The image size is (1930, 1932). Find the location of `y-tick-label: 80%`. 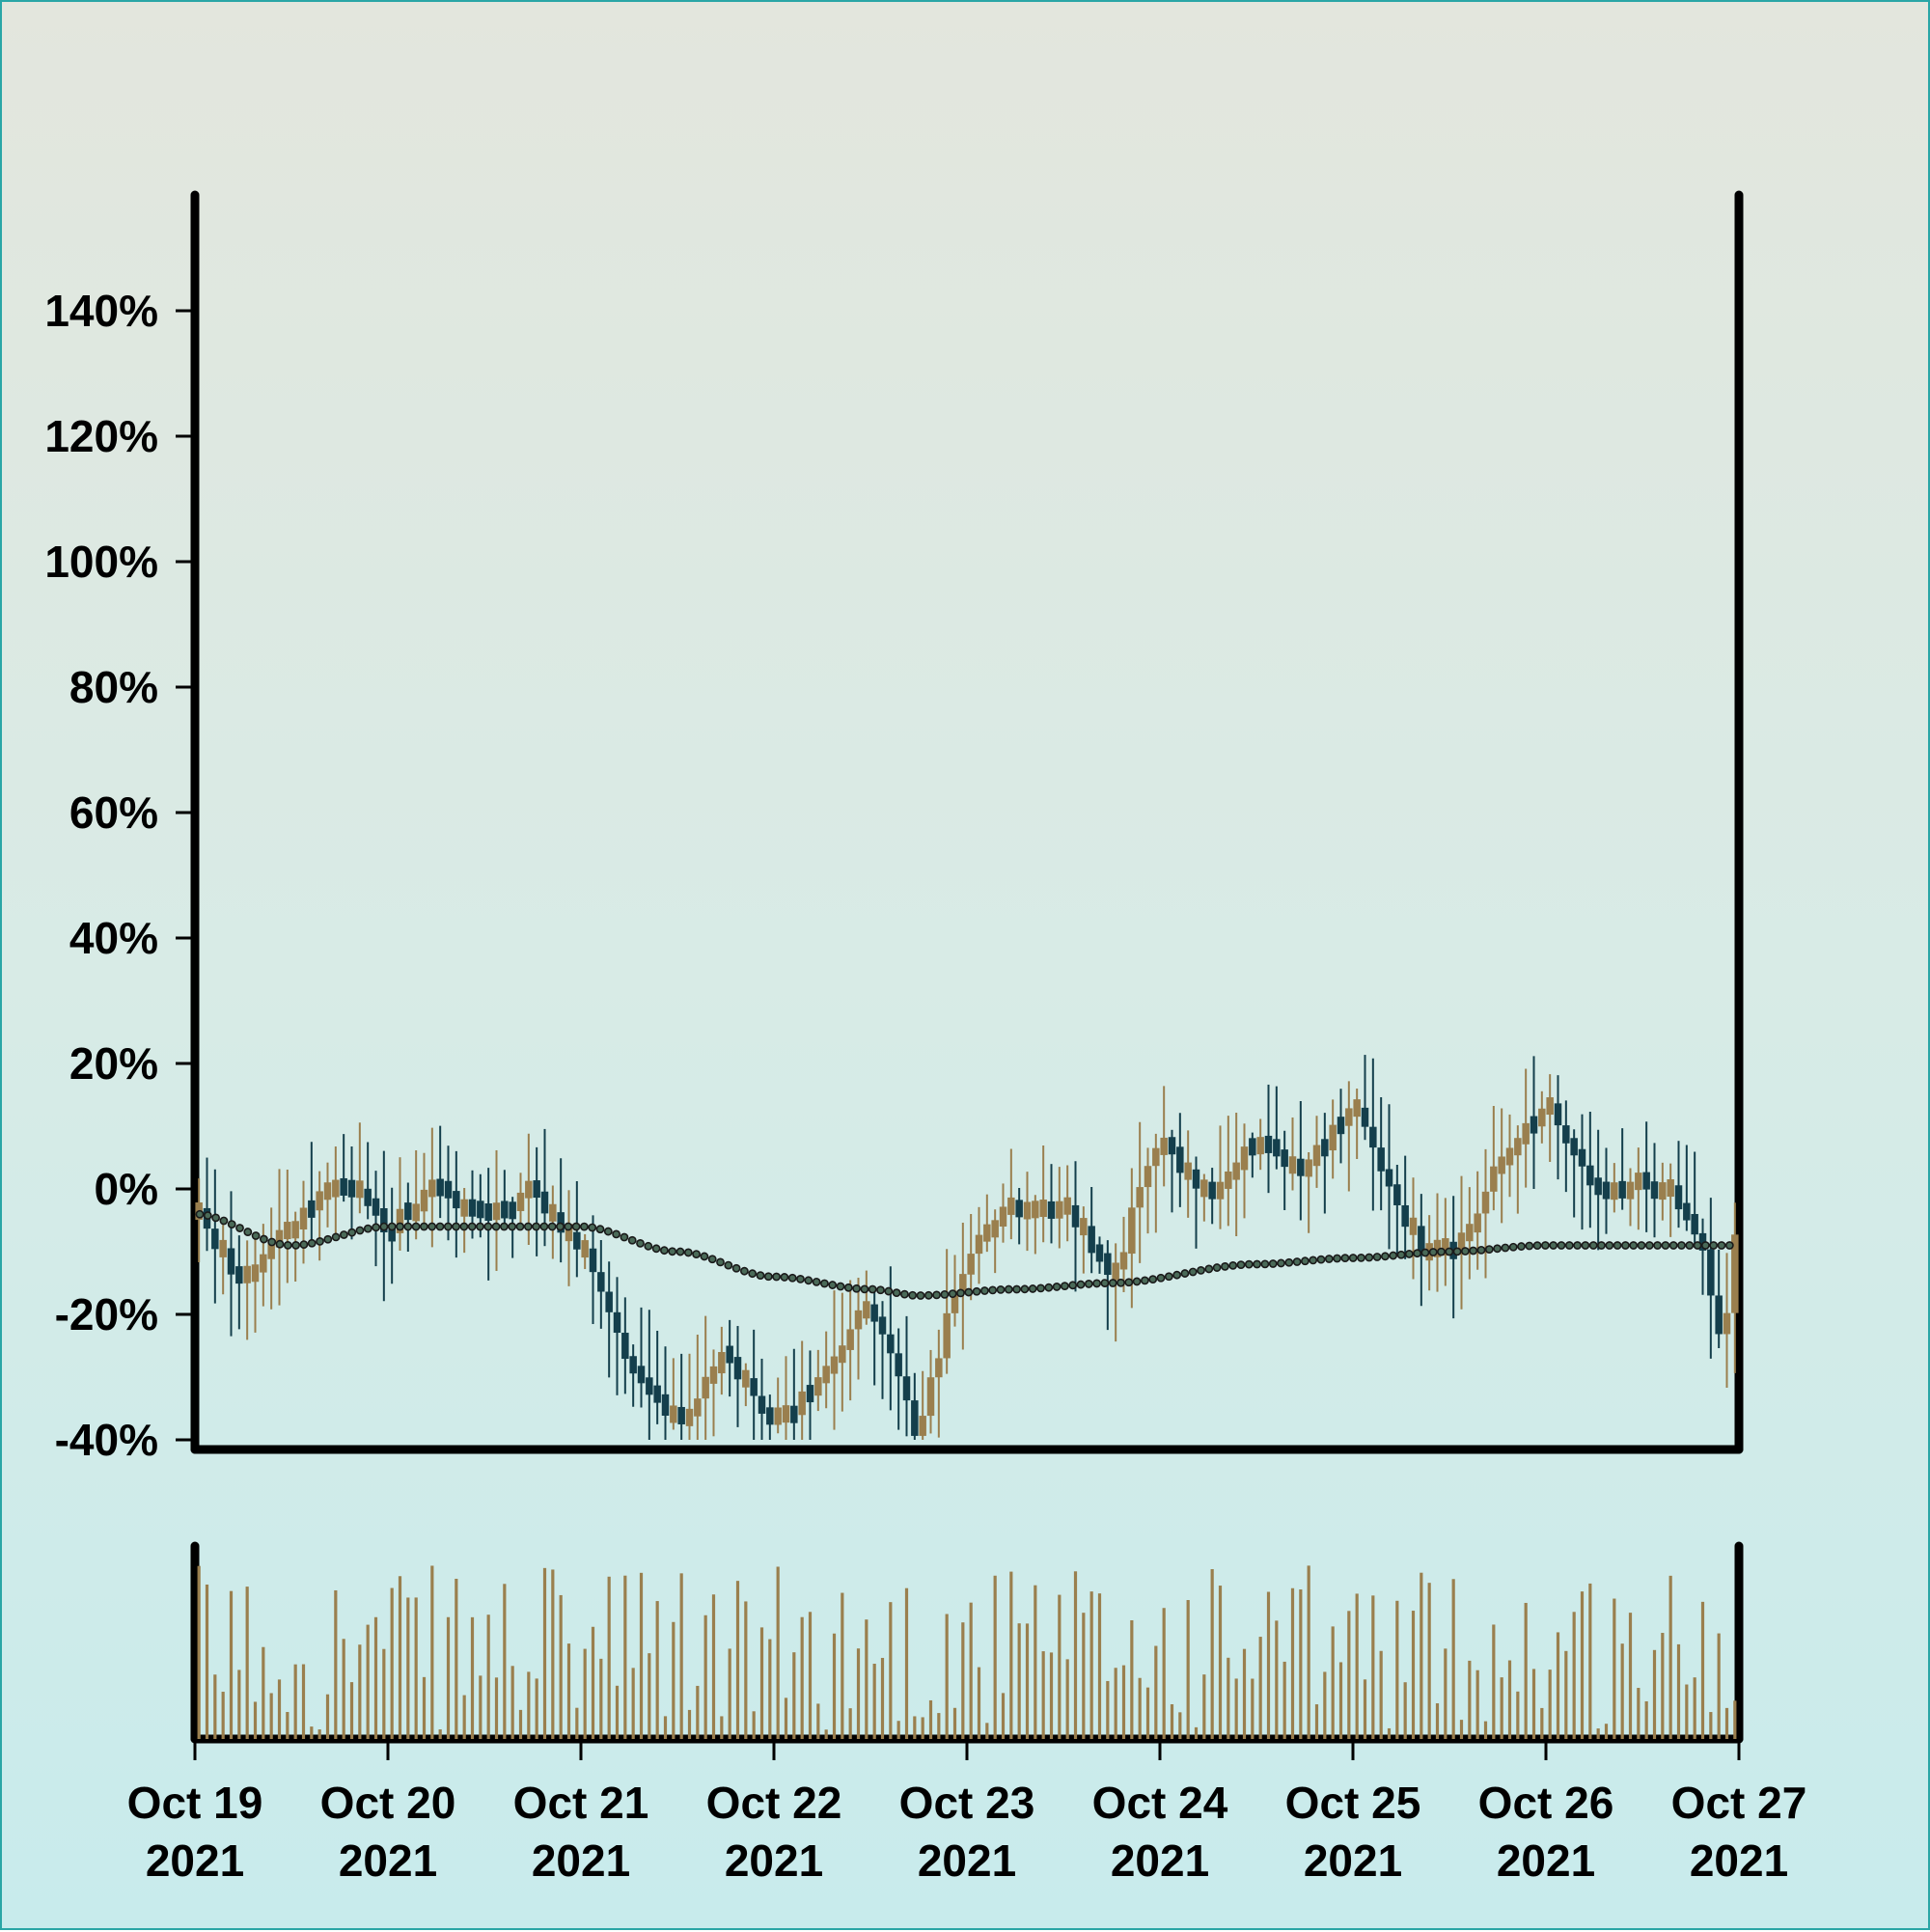

y-tick-label: 80% is located at coordinates (113, 687).